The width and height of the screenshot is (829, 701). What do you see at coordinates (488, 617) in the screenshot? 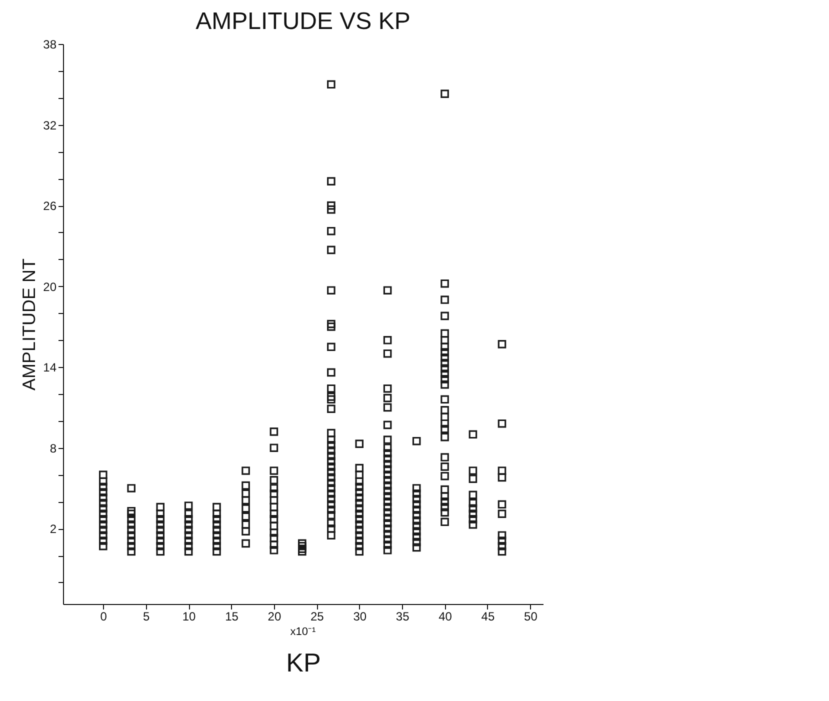
I see `x-tick-label: 45` at bounding box center [488, 617].